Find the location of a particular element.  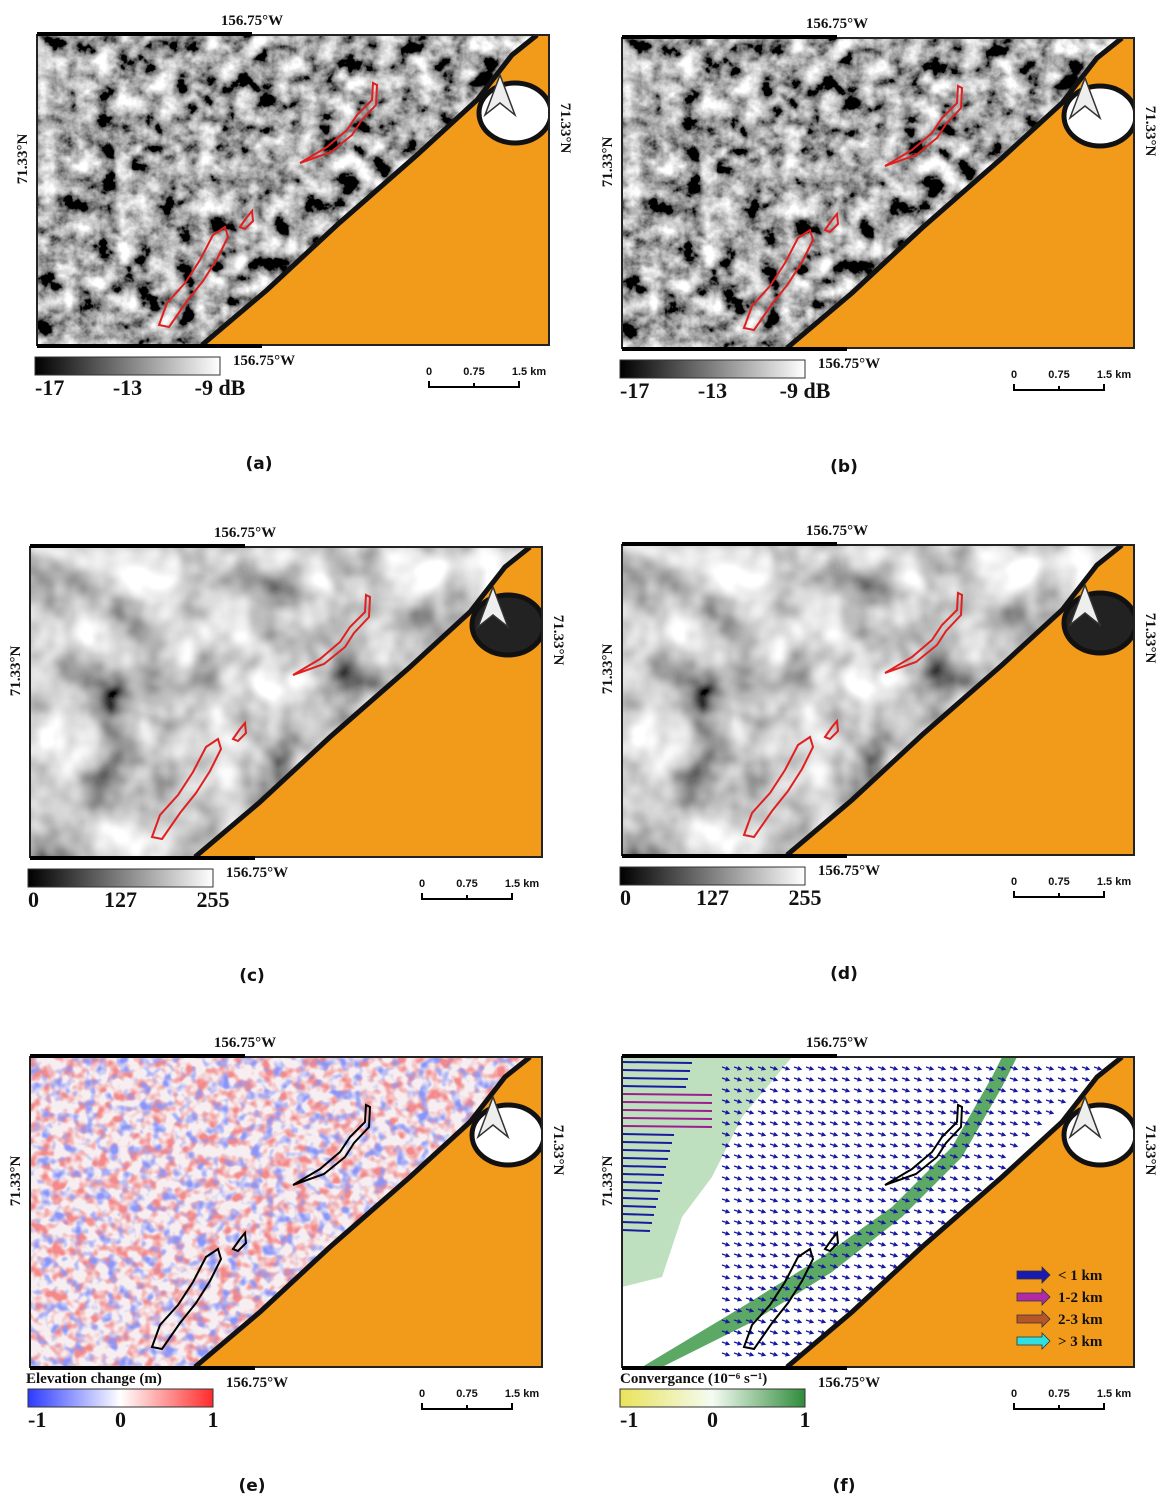

lat-label: 71.33°N is located at coordinates (23, 159).